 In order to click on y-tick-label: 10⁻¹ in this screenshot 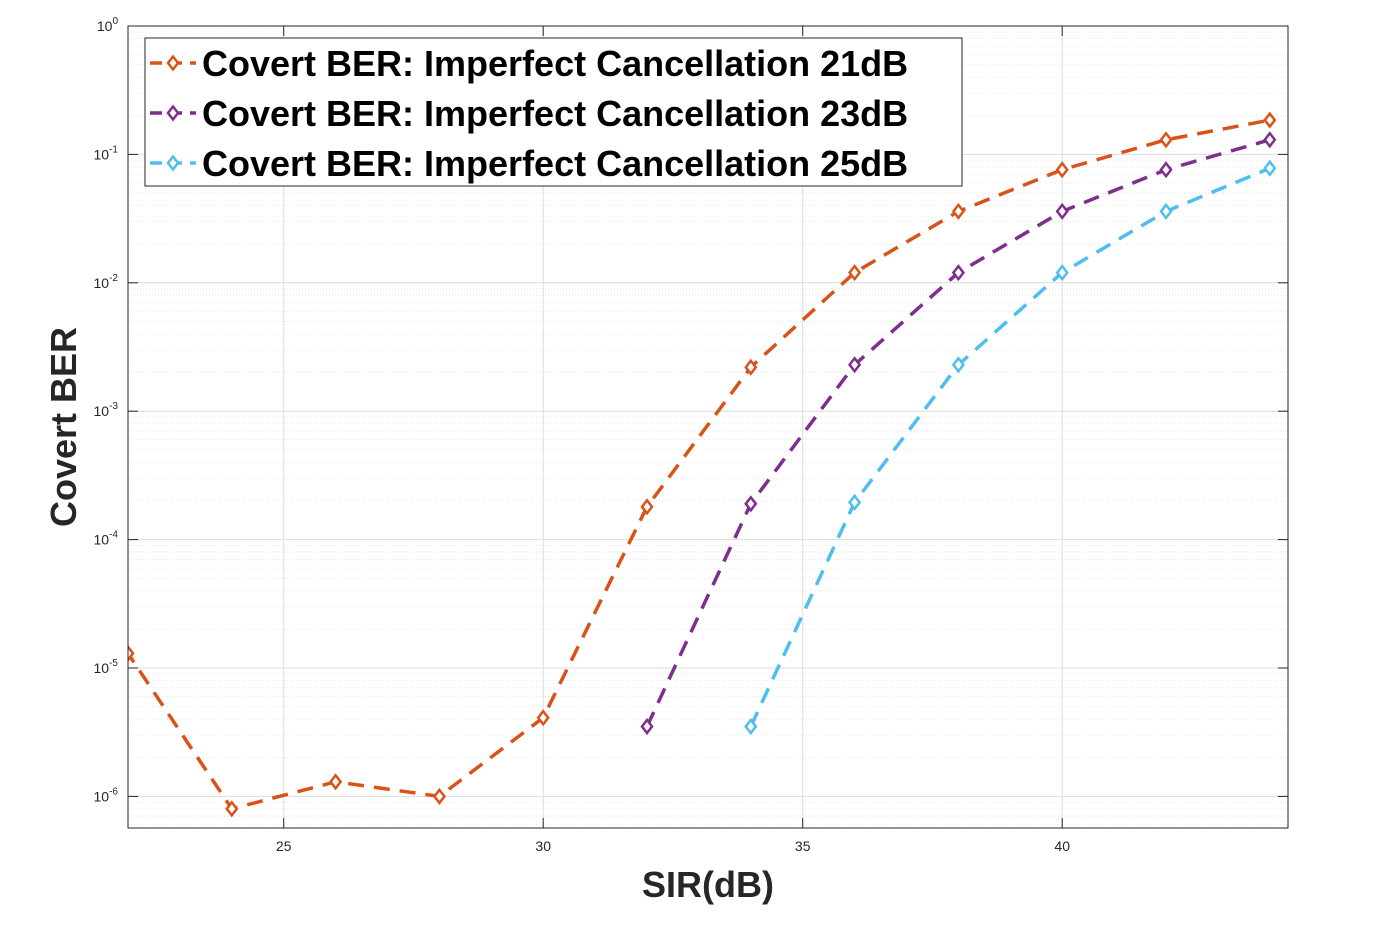, I will do `click(106, 153)`.